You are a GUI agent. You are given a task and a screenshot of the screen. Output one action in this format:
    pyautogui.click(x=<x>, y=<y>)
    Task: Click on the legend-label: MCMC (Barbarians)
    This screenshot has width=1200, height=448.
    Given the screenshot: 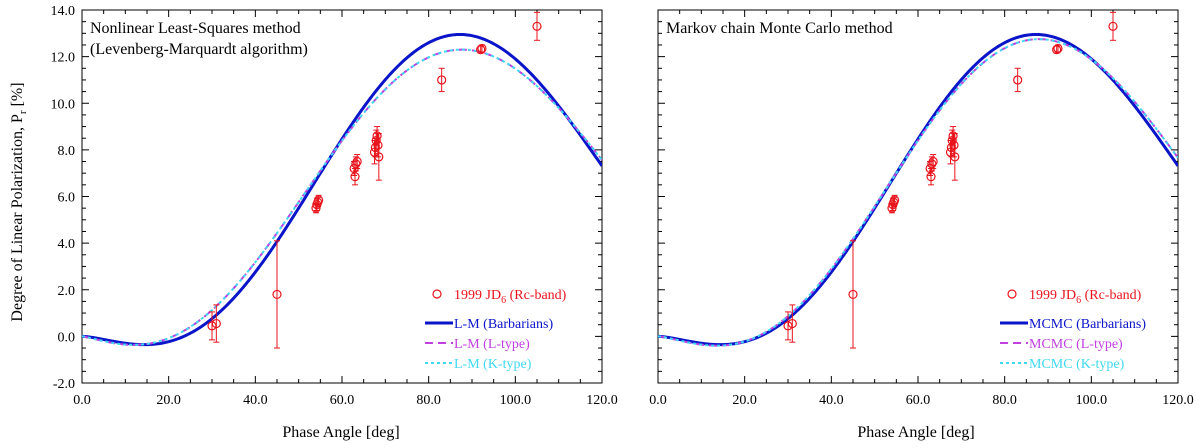 What is the action you would take?
    pyautogui.click(x=1087, y=324)
    